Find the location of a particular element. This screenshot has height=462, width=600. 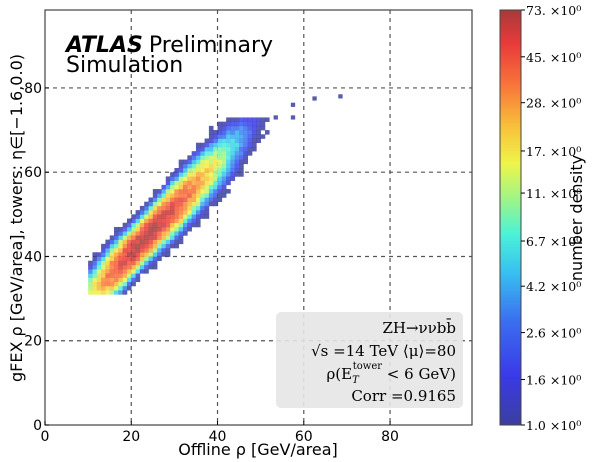

annotation-process: ZH→ννbb̄ is located at coordinates (419, 328).